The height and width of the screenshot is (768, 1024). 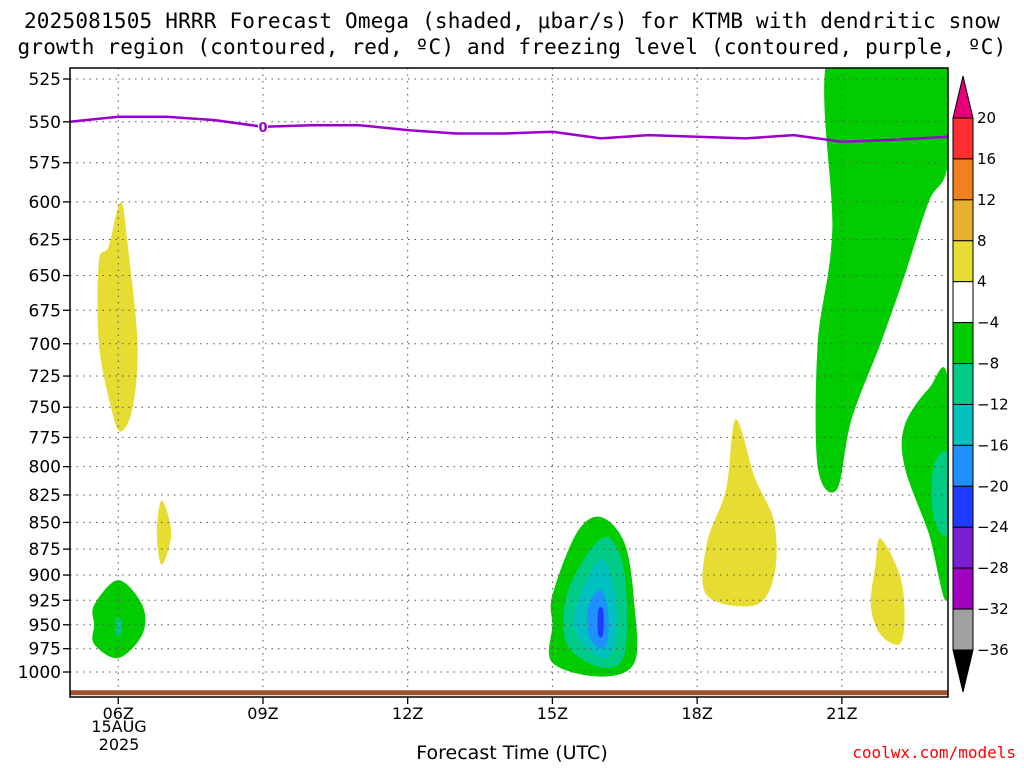 What do you see at coordinates (993, 486) in the screenshot?
I see `colorbar-label-9: −20` at bounding box center [993, 486].